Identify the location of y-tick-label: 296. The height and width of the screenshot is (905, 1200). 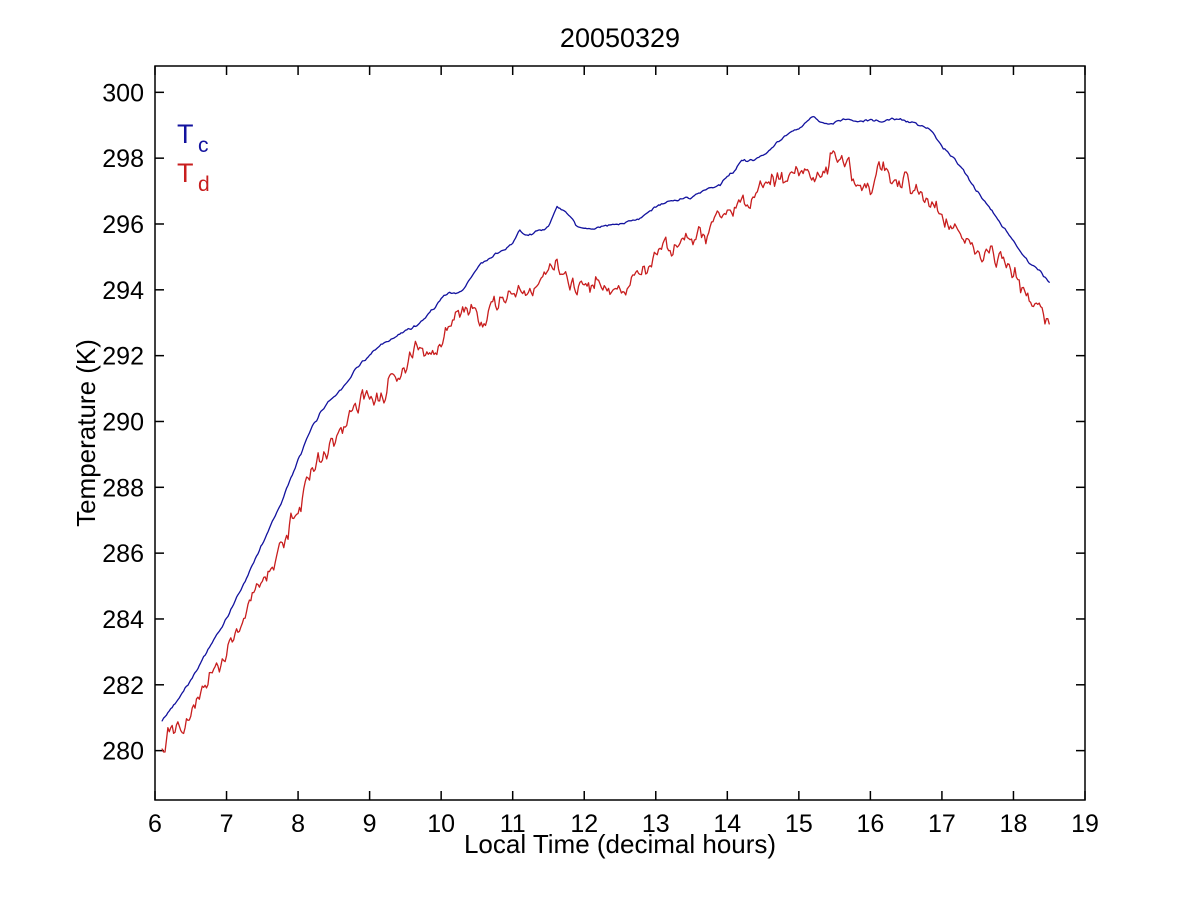
(123, 225).